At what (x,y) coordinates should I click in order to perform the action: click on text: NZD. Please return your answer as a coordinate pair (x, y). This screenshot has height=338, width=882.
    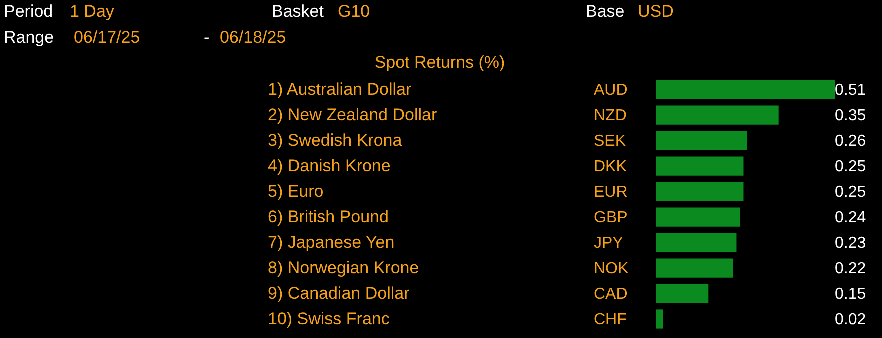
    Looking at the image, I should click on (610, 115).